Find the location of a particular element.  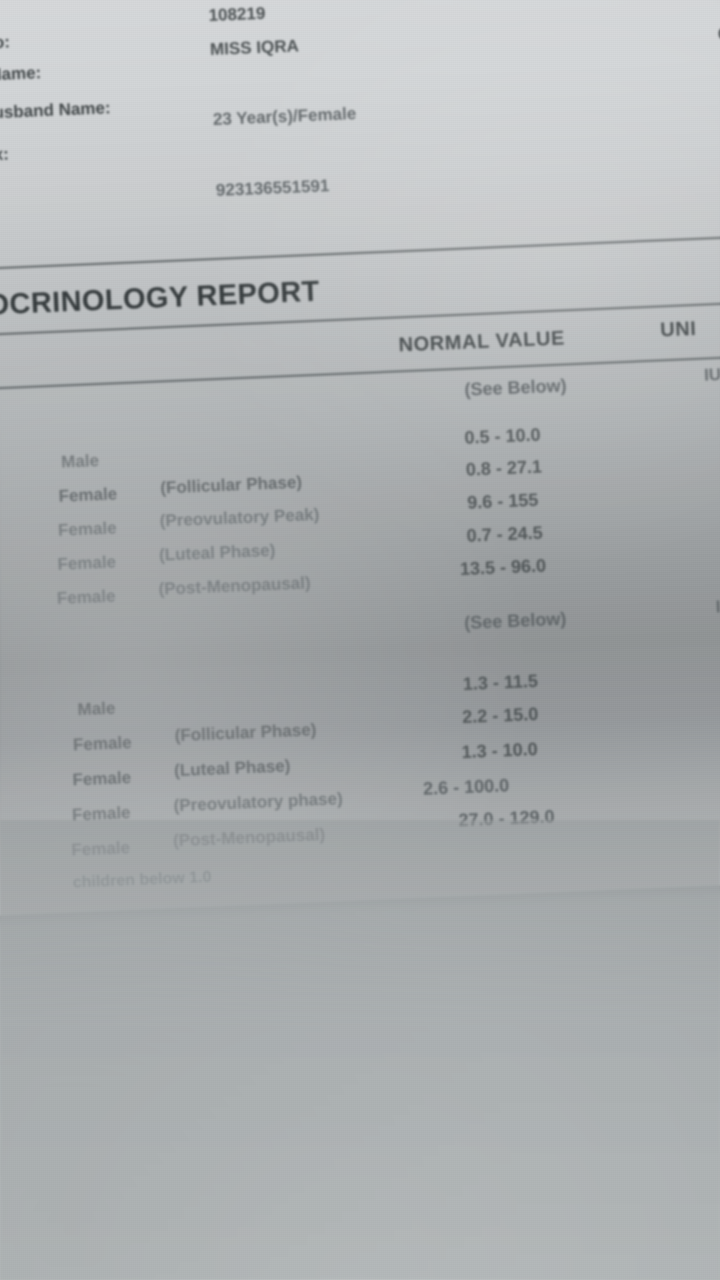

field-value-contact-number: 923136551591 is located at coordinates (272, 188).